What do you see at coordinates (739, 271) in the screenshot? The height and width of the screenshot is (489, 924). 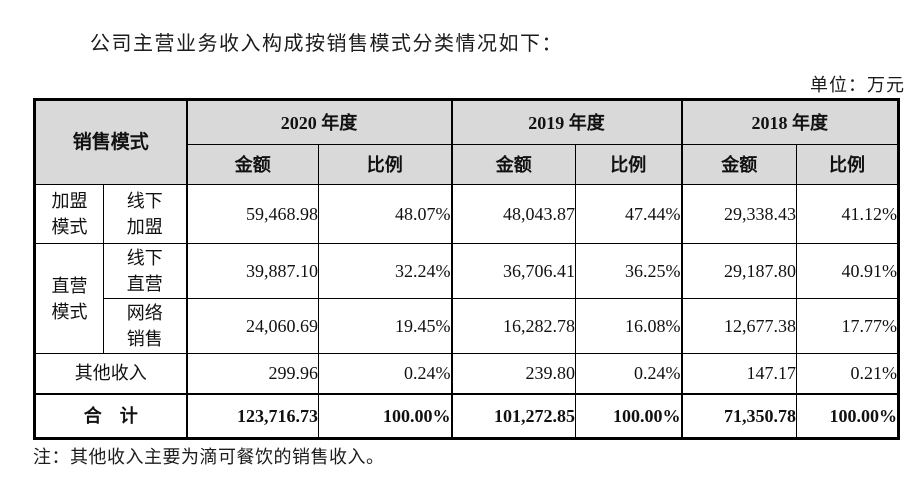 I see `amount-2018: 29,187.80` at bounding box center [739, 271].